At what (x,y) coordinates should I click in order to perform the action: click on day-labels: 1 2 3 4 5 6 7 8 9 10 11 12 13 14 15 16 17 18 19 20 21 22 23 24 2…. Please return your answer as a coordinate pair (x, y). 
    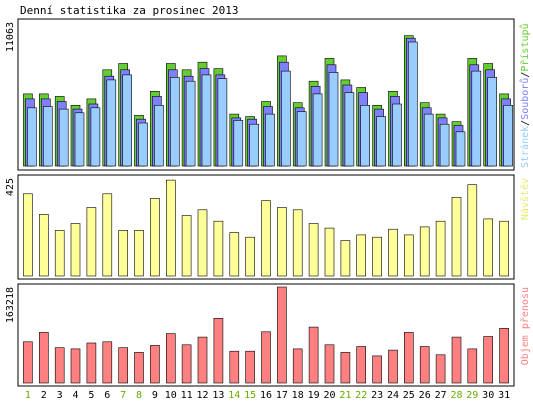
    Looking at the image, I should click on (267, 395).